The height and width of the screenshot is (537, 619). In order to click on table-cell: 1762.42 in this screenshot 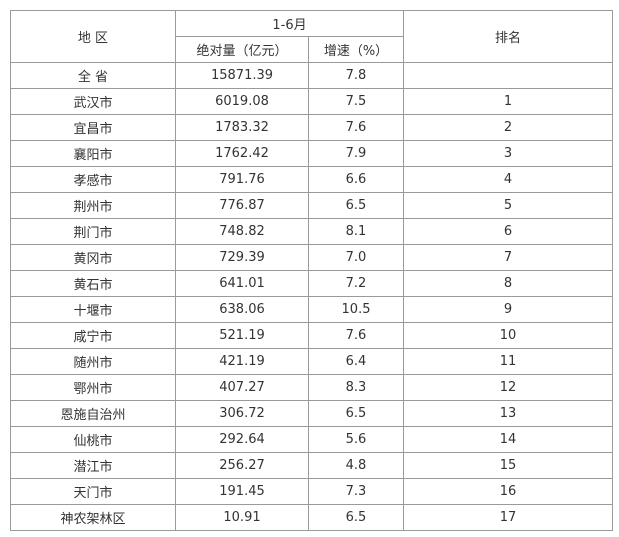, I will do `click(242, 153)`.